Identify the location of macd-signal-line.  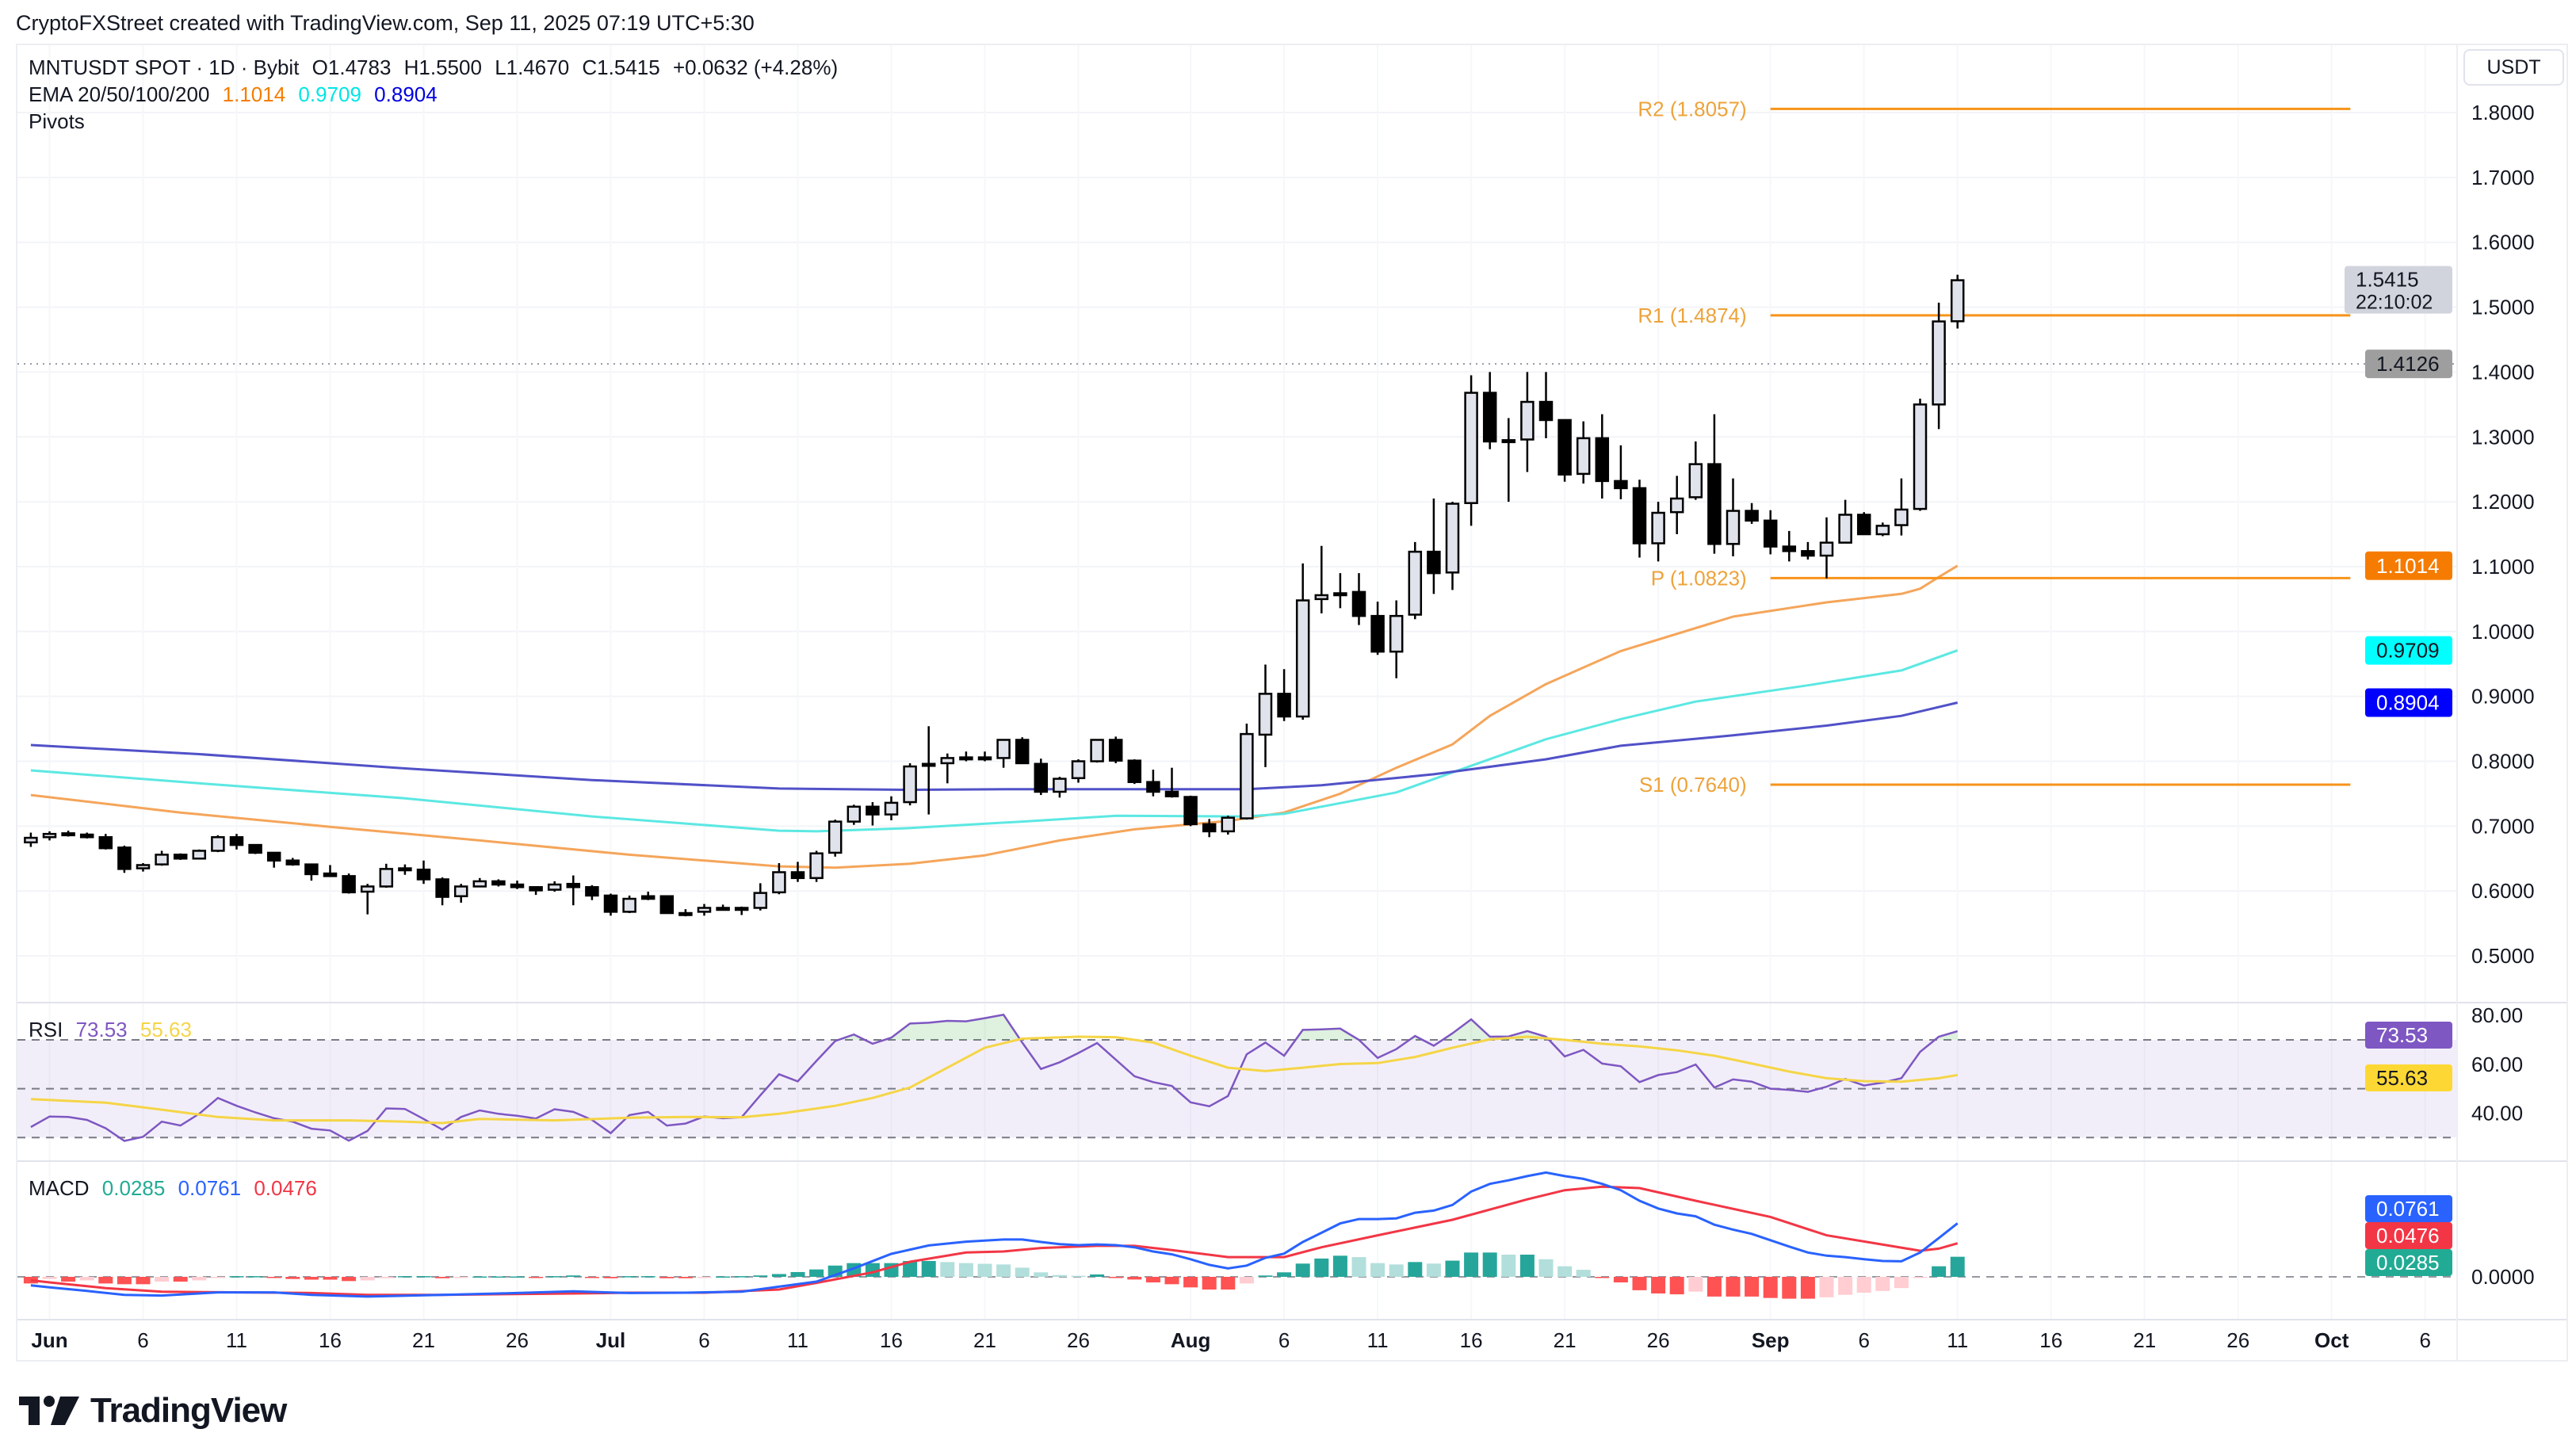
(994, 1241).